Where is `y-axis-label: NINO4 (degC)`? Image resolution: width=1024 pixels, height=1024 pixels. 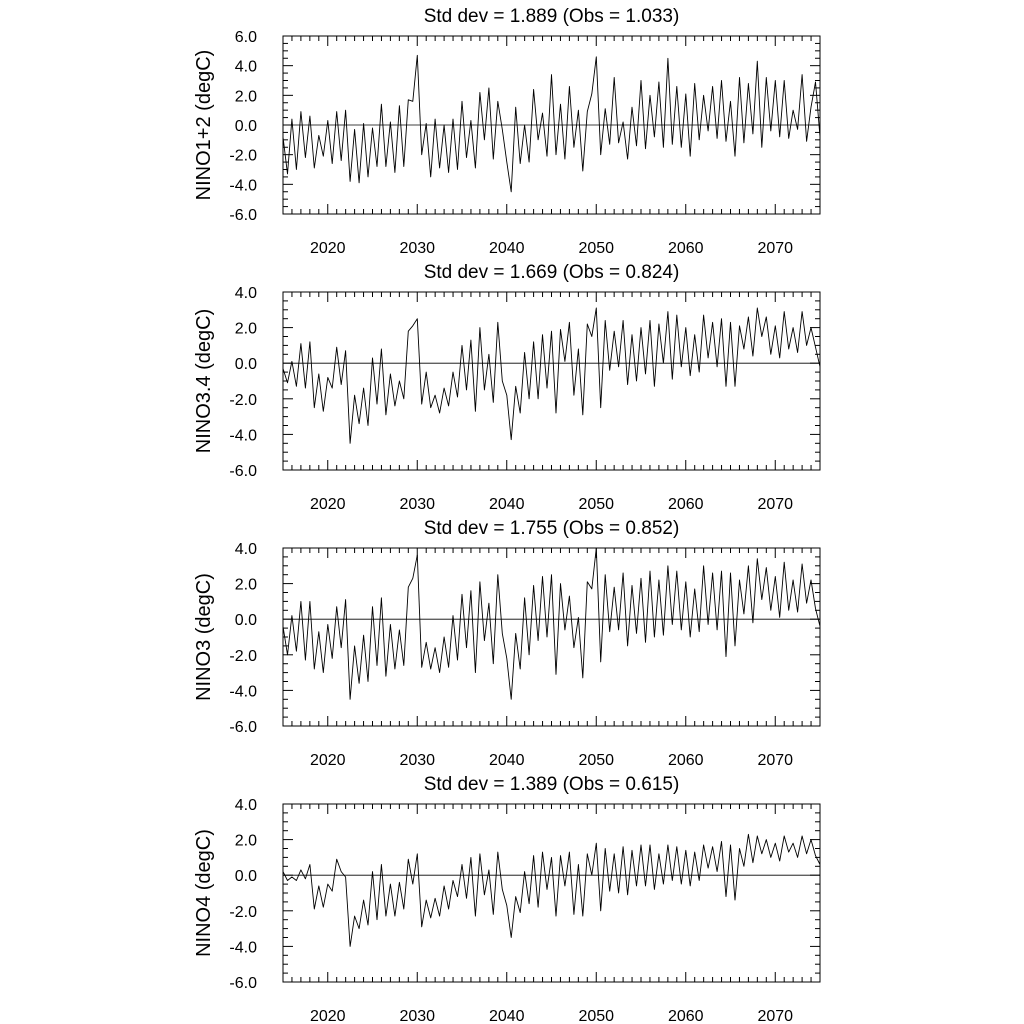
y-axis-label: NINO4 (degC) is located at coordinates (204, 893).